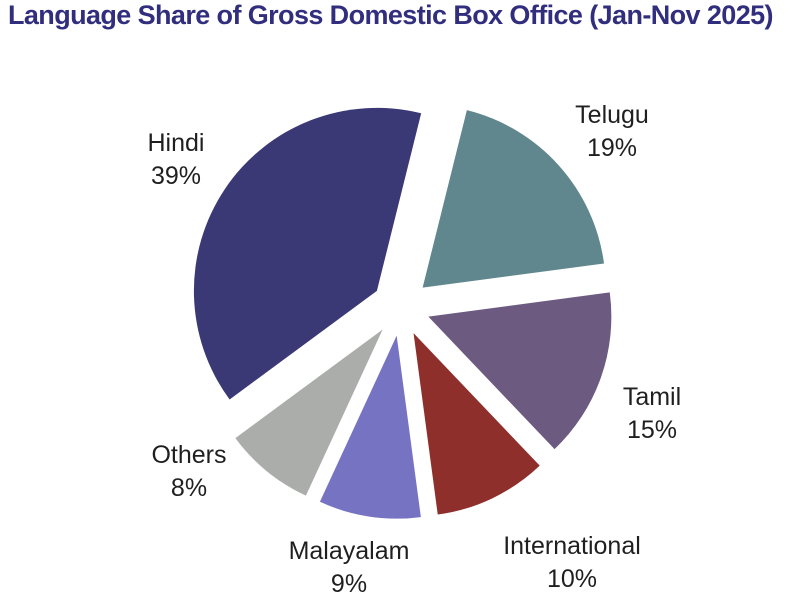  Describe the element at coordinates (476, 424) in the screenshot. I see `pie-slice-international` at that location.